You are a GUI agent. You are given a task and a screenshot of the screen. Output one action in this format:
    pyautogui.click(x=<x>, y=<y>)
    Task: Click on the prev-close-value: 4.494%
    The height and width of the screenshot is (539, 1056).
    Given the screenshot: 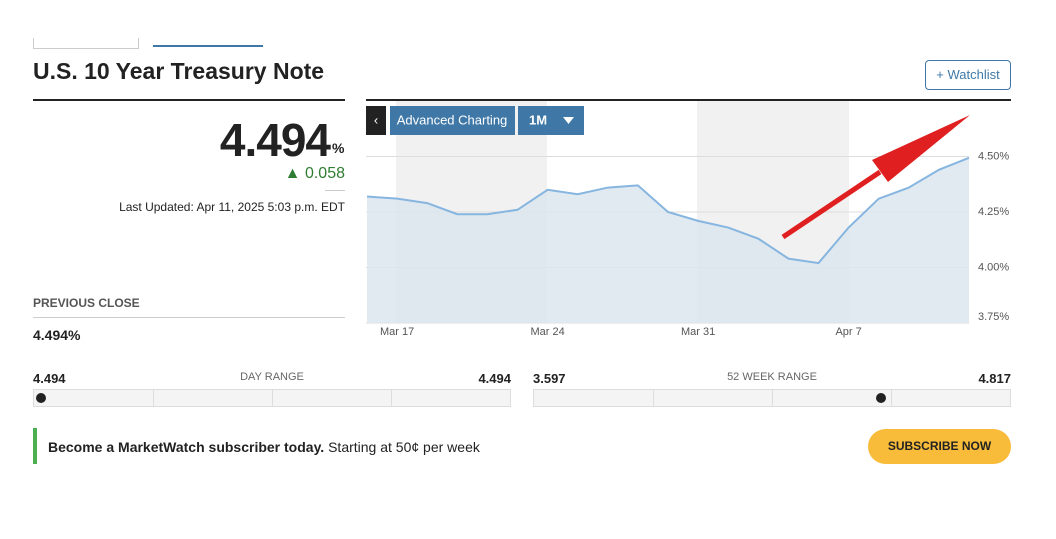 What is the action you would take?
    pyautogui.click(x=57, y=335)
    